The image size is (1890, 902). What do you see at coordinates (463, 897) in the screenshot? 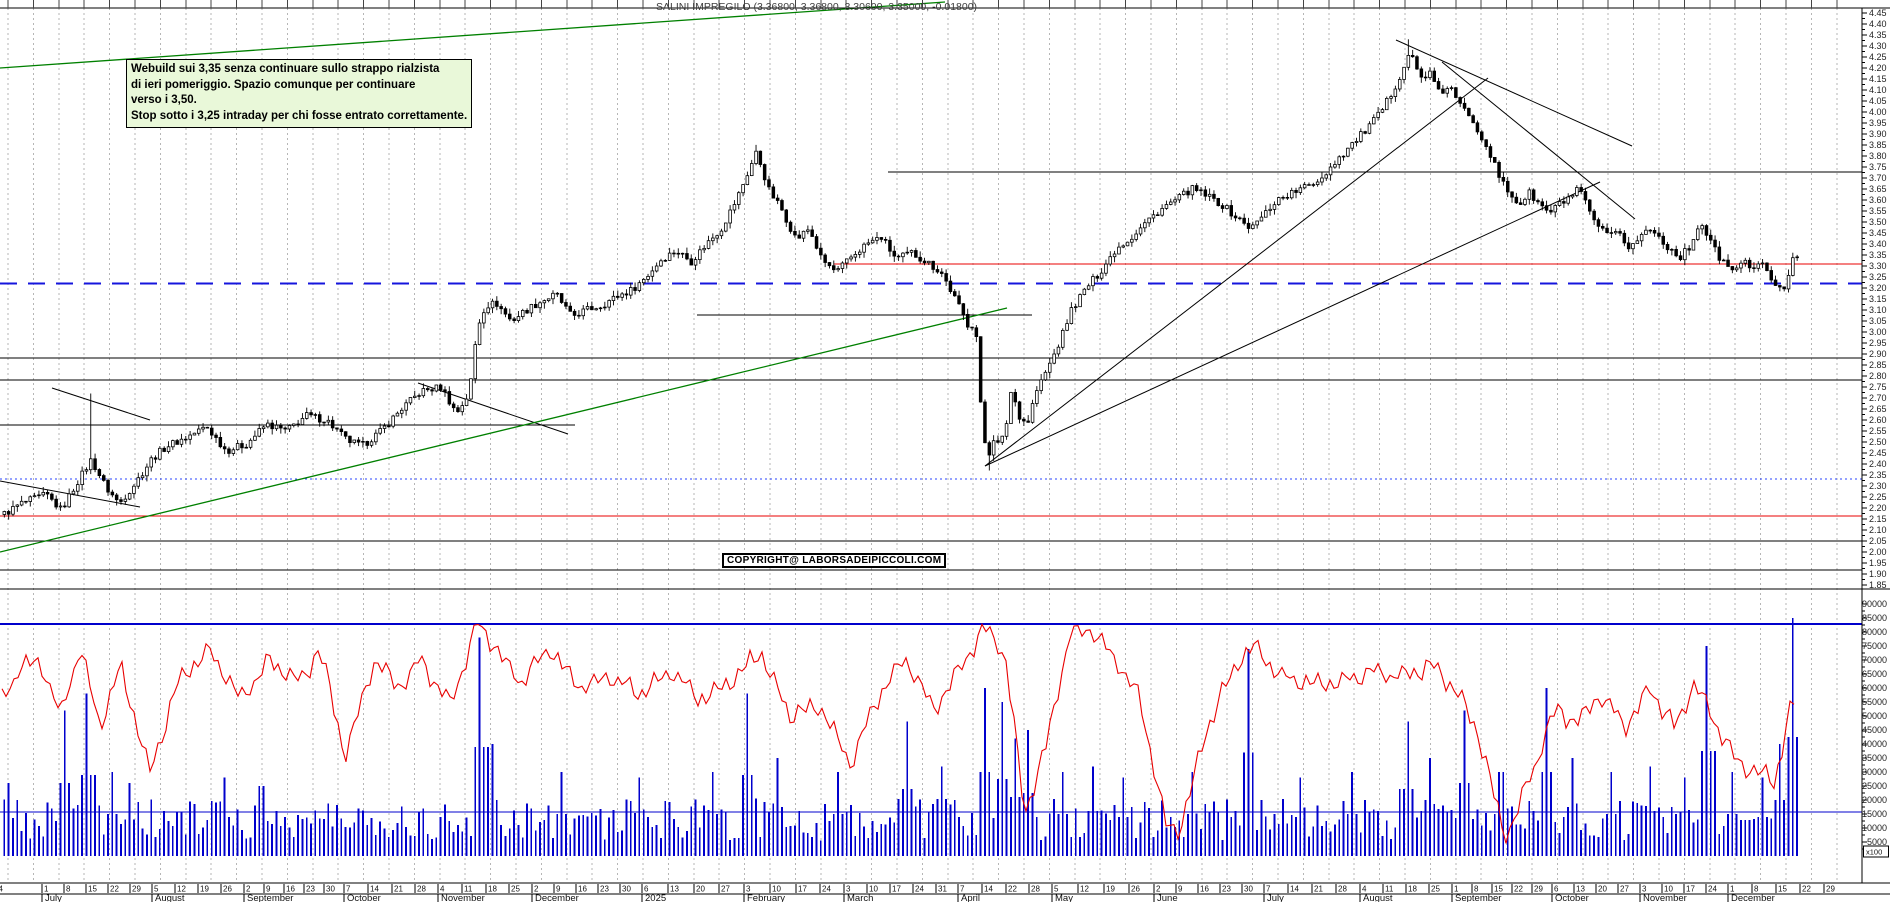
I see `svg-text: November` at bounding box center [463, 897].